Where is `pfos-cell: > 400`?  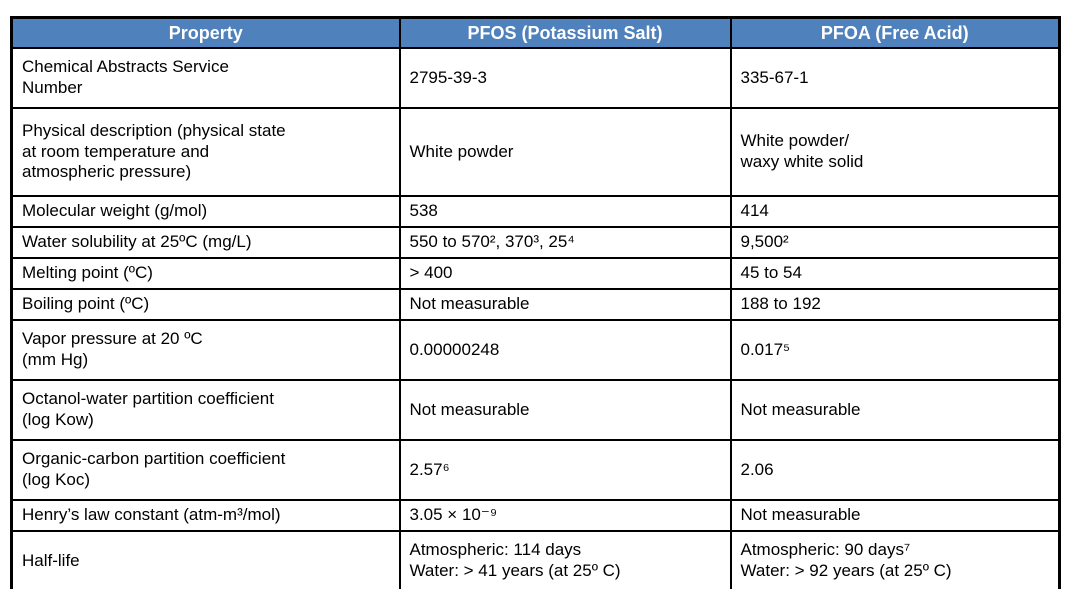 pfos-cell: > 400 is located at coordinates (565, 273).